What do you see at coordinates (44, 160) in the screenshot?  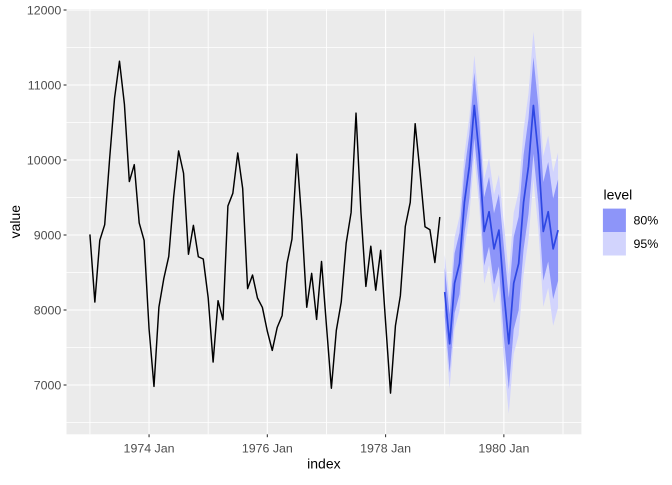 I see `svg-text: 10000` at bounding box center [44, 160].